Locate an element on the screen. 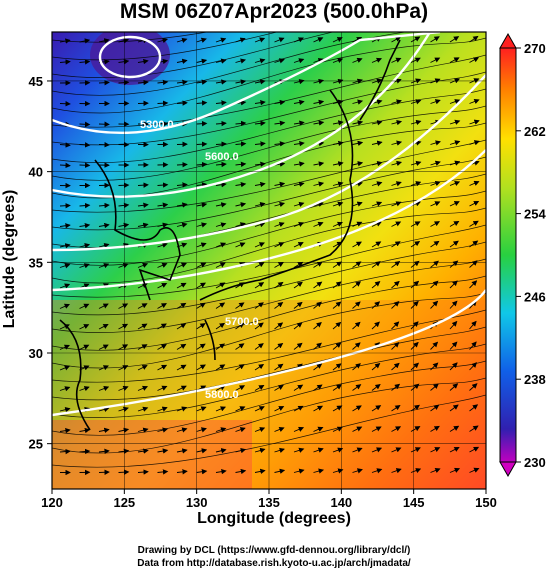 The width and height of the screenshot is (548, 573). colorbar-tick-label: 238 is located at coordinates (535, 379).